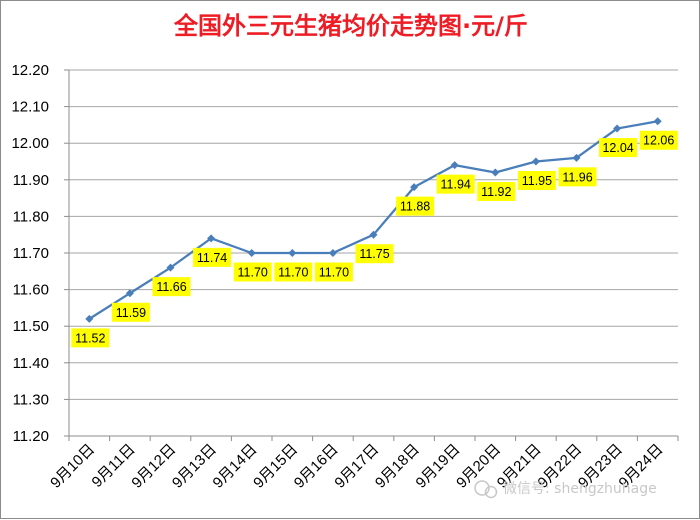 This screenshot has width=700, height=520. What do you see at coordinates (438, 466) in the screenshot?
I see `x-tick-label: 9月19日` at bounding box center [438, 466].